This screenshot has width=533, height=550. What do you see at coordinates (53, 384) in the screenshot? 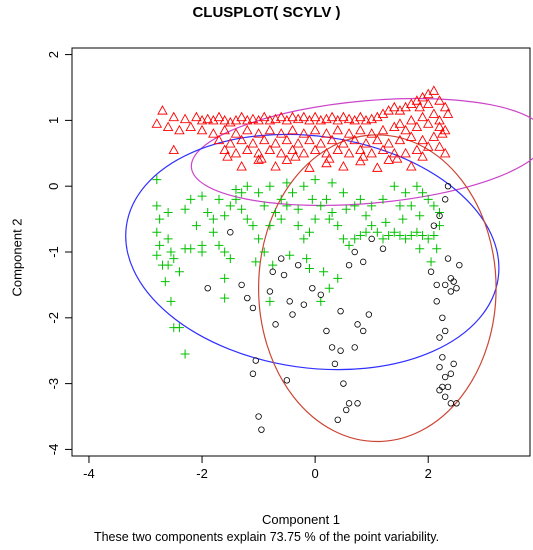
I see `y-tick-label: -3` at bounding box center [53, 384].